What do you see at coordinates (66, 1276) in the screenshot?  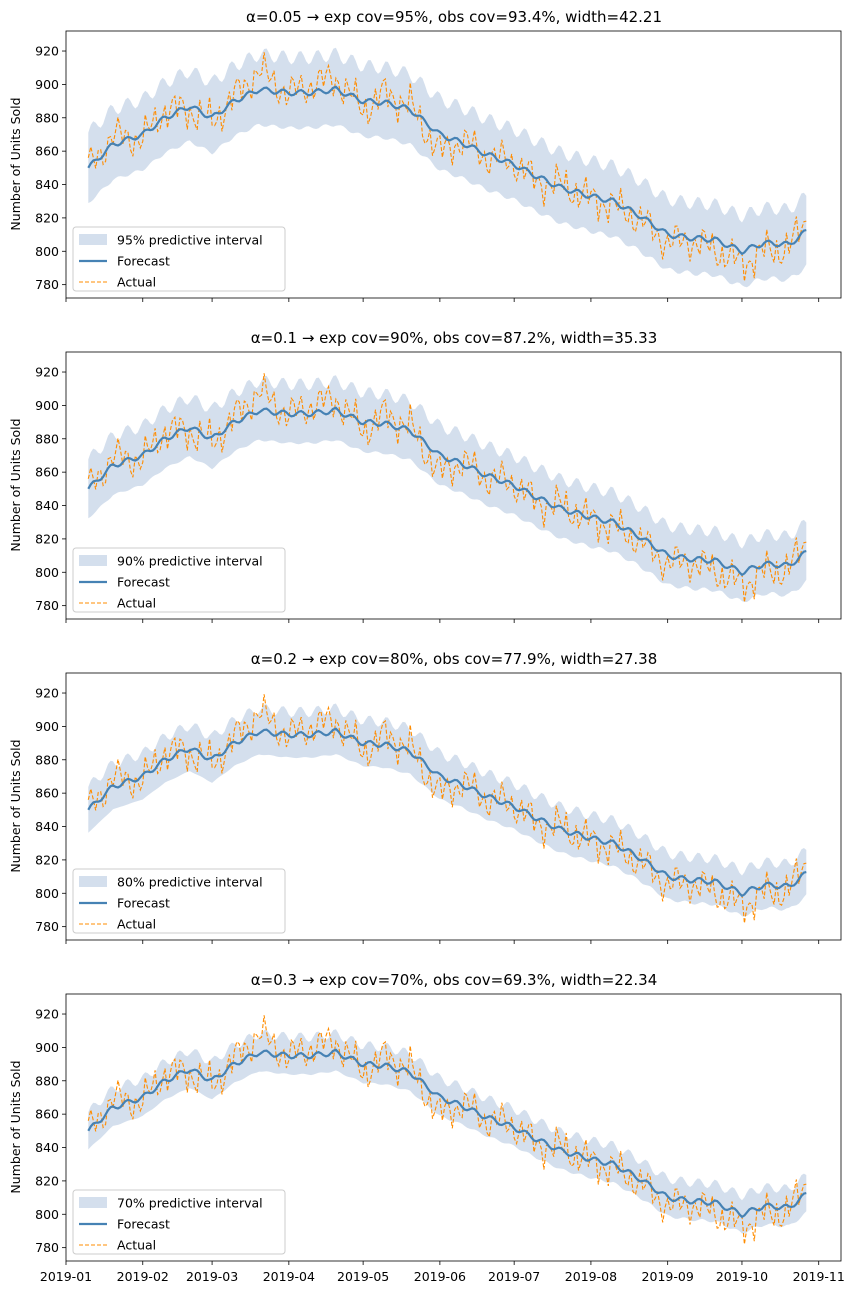 I see `x-tick-label: 2019-01` at bounding box center [66, 1276].